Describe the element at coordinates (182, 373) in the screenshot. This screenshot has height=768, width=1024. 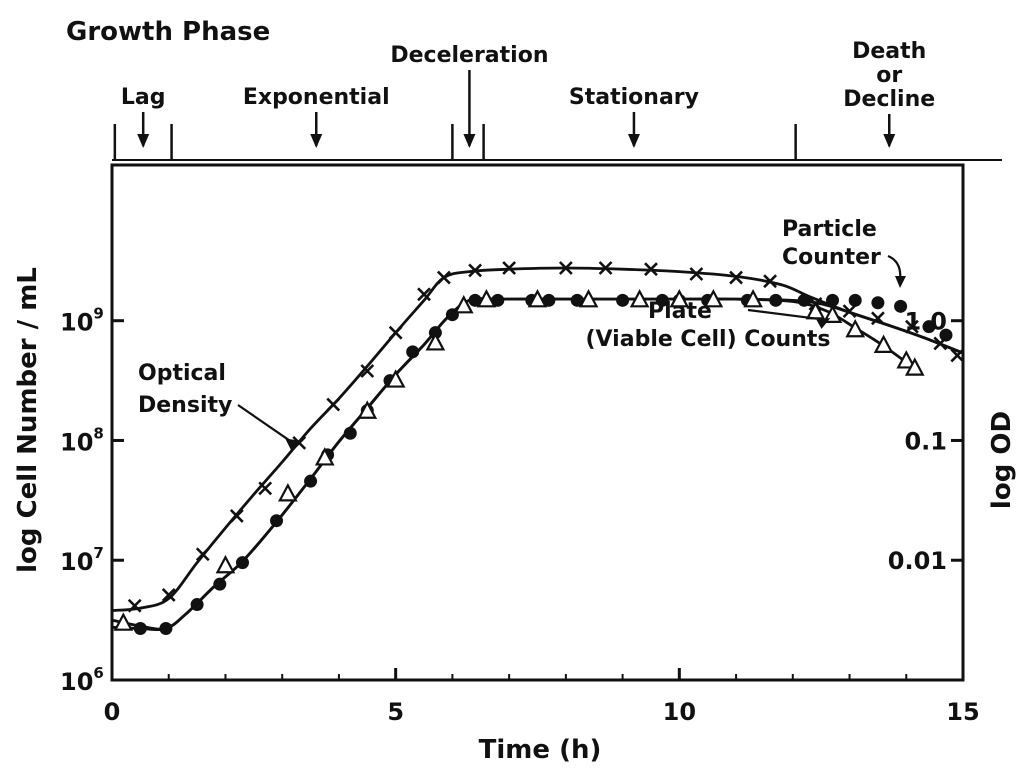
I see `annotation-optical: Optical` at that location.